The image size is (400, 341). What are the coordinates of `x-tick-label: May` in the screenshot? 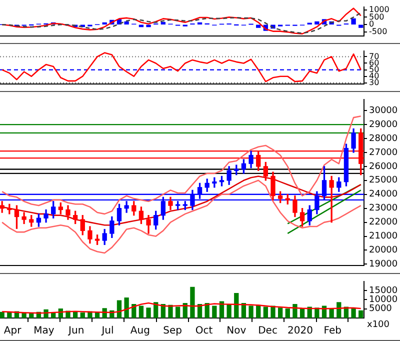 It's located at (44, 331).